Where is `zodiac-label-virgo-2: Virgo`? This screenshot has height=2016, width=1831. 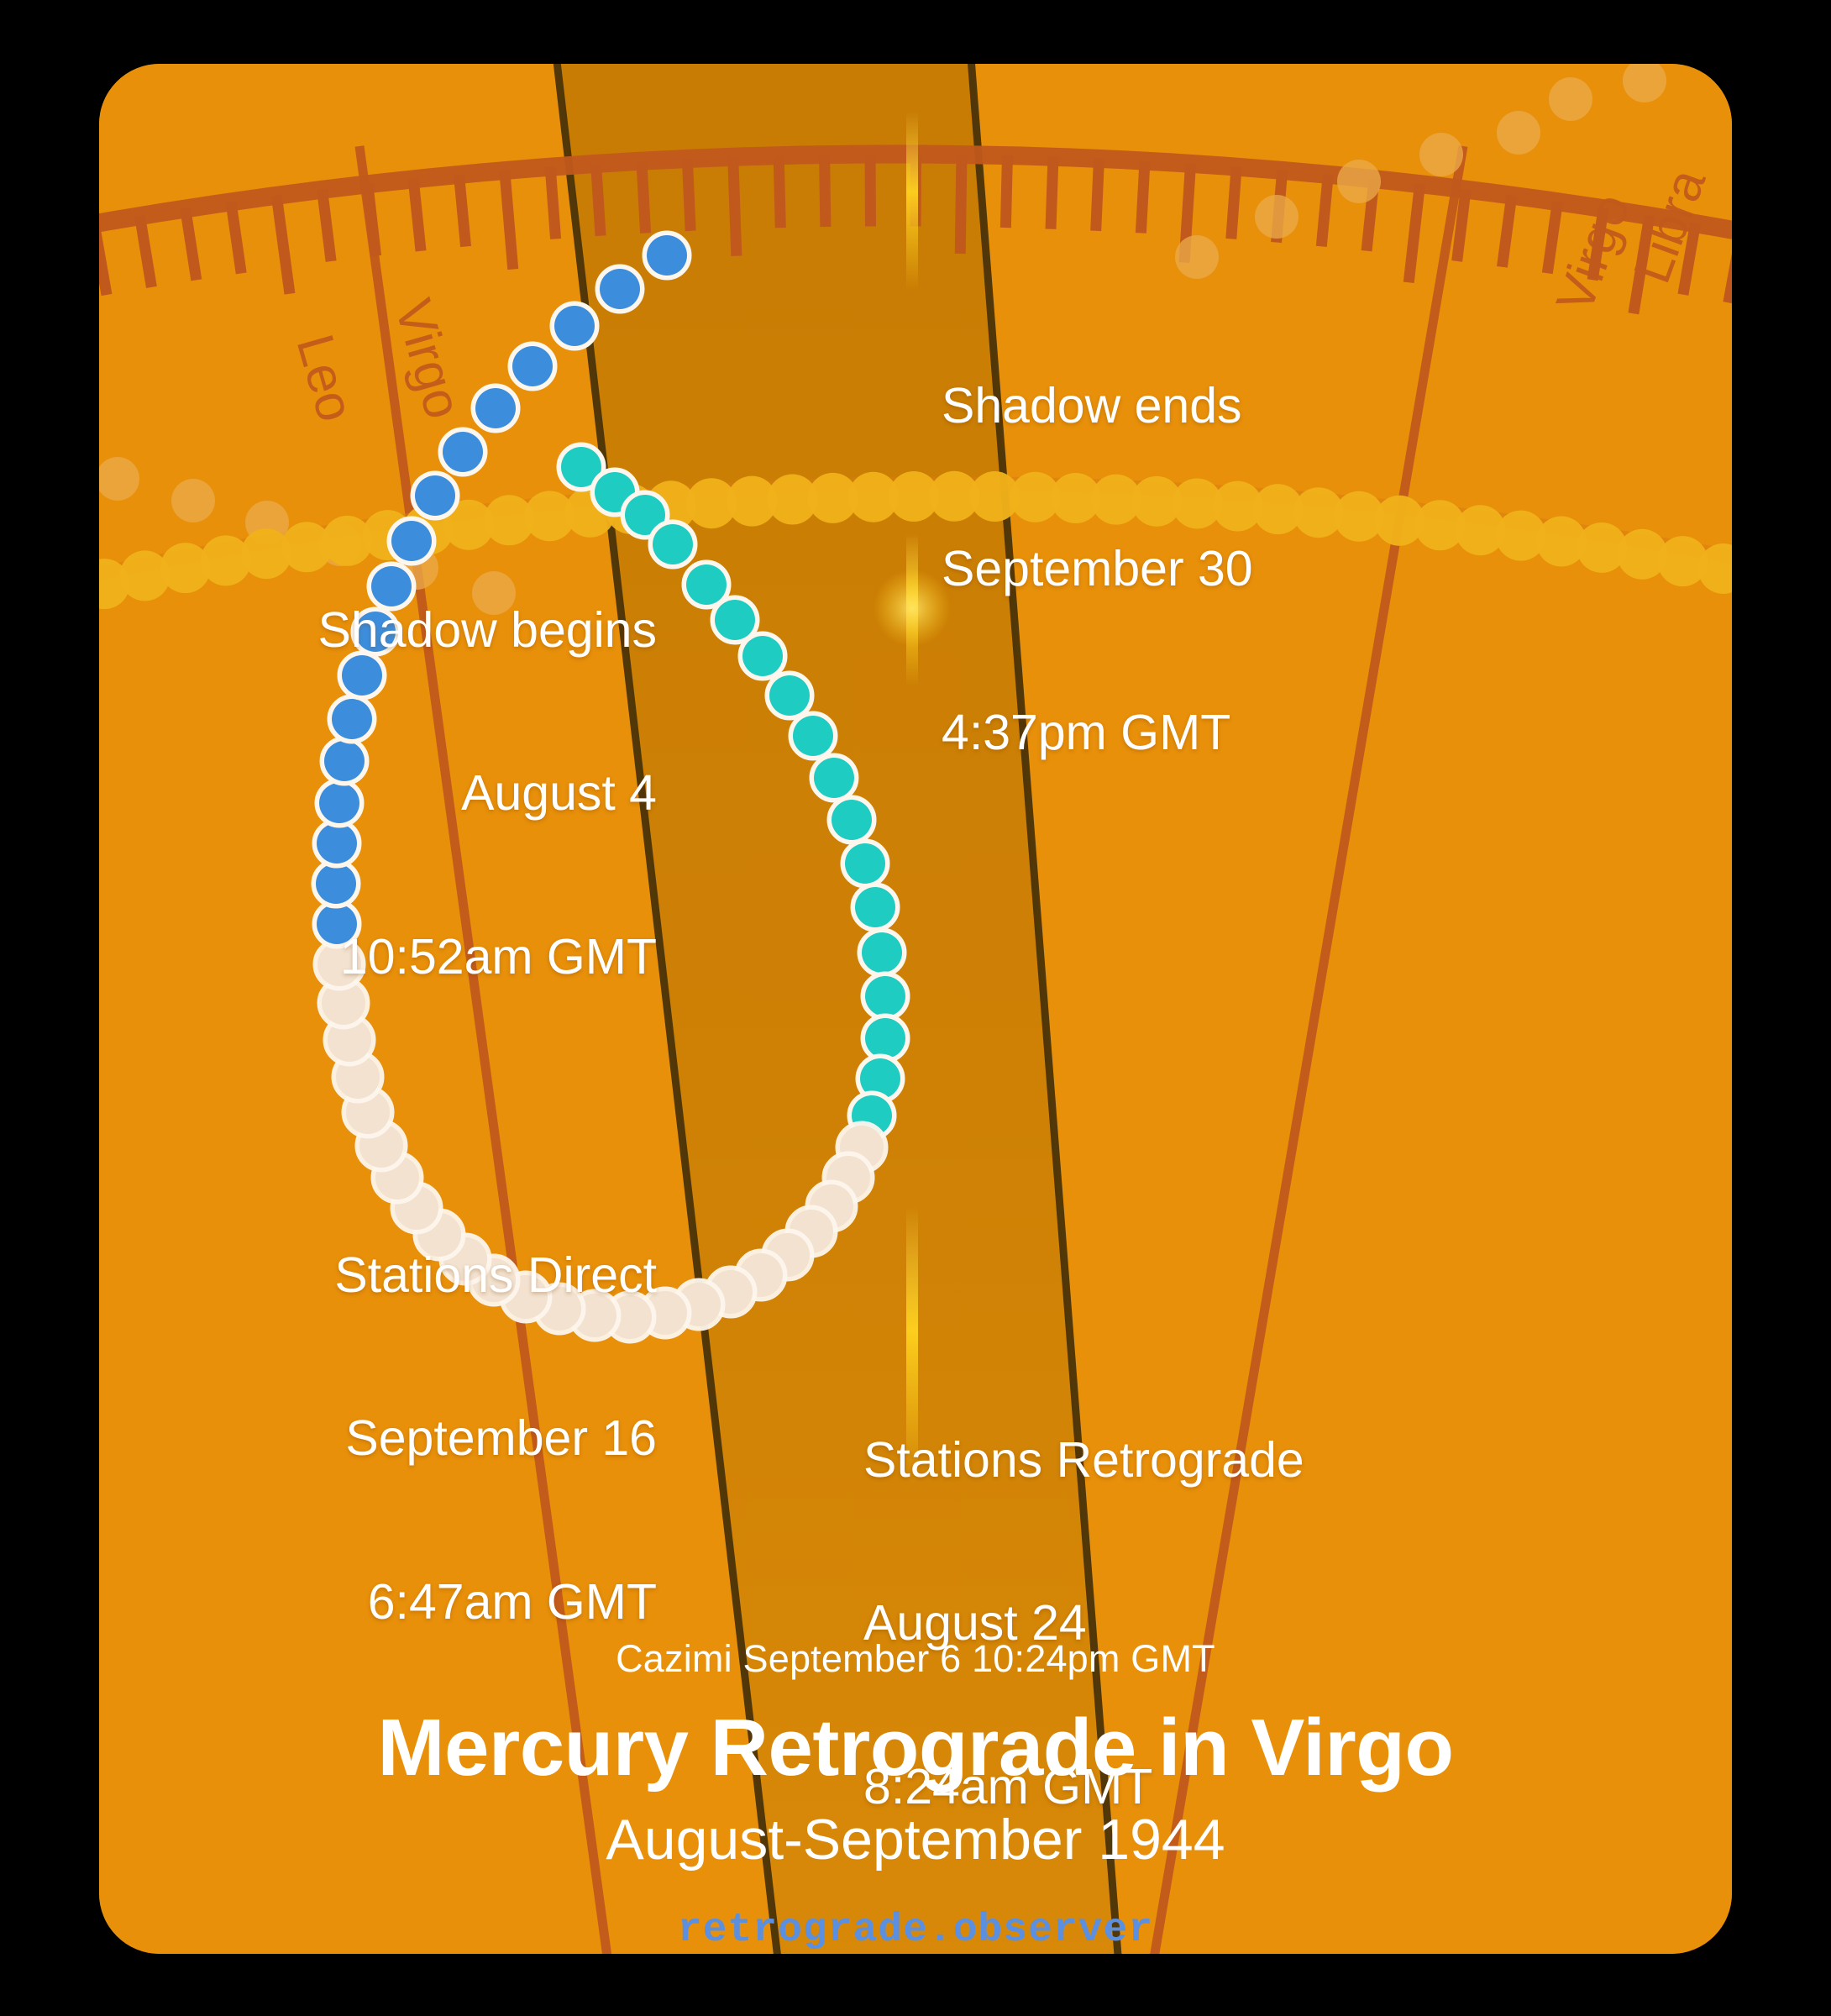 zodiac-label-virgo-2: Virgo is located at coordinates (1593, 253).